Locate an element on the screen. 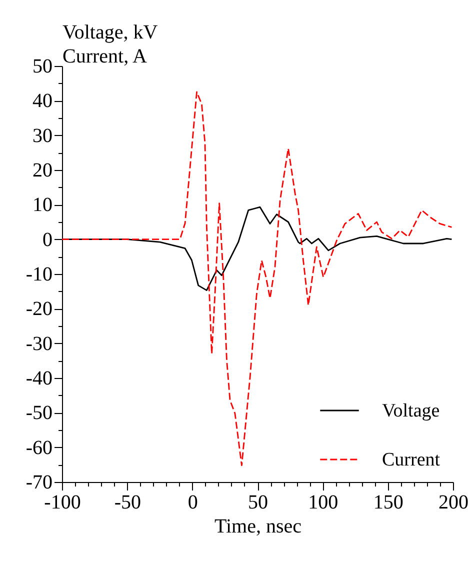  x-tick-label: -50 is located at coordinates (128, 503).